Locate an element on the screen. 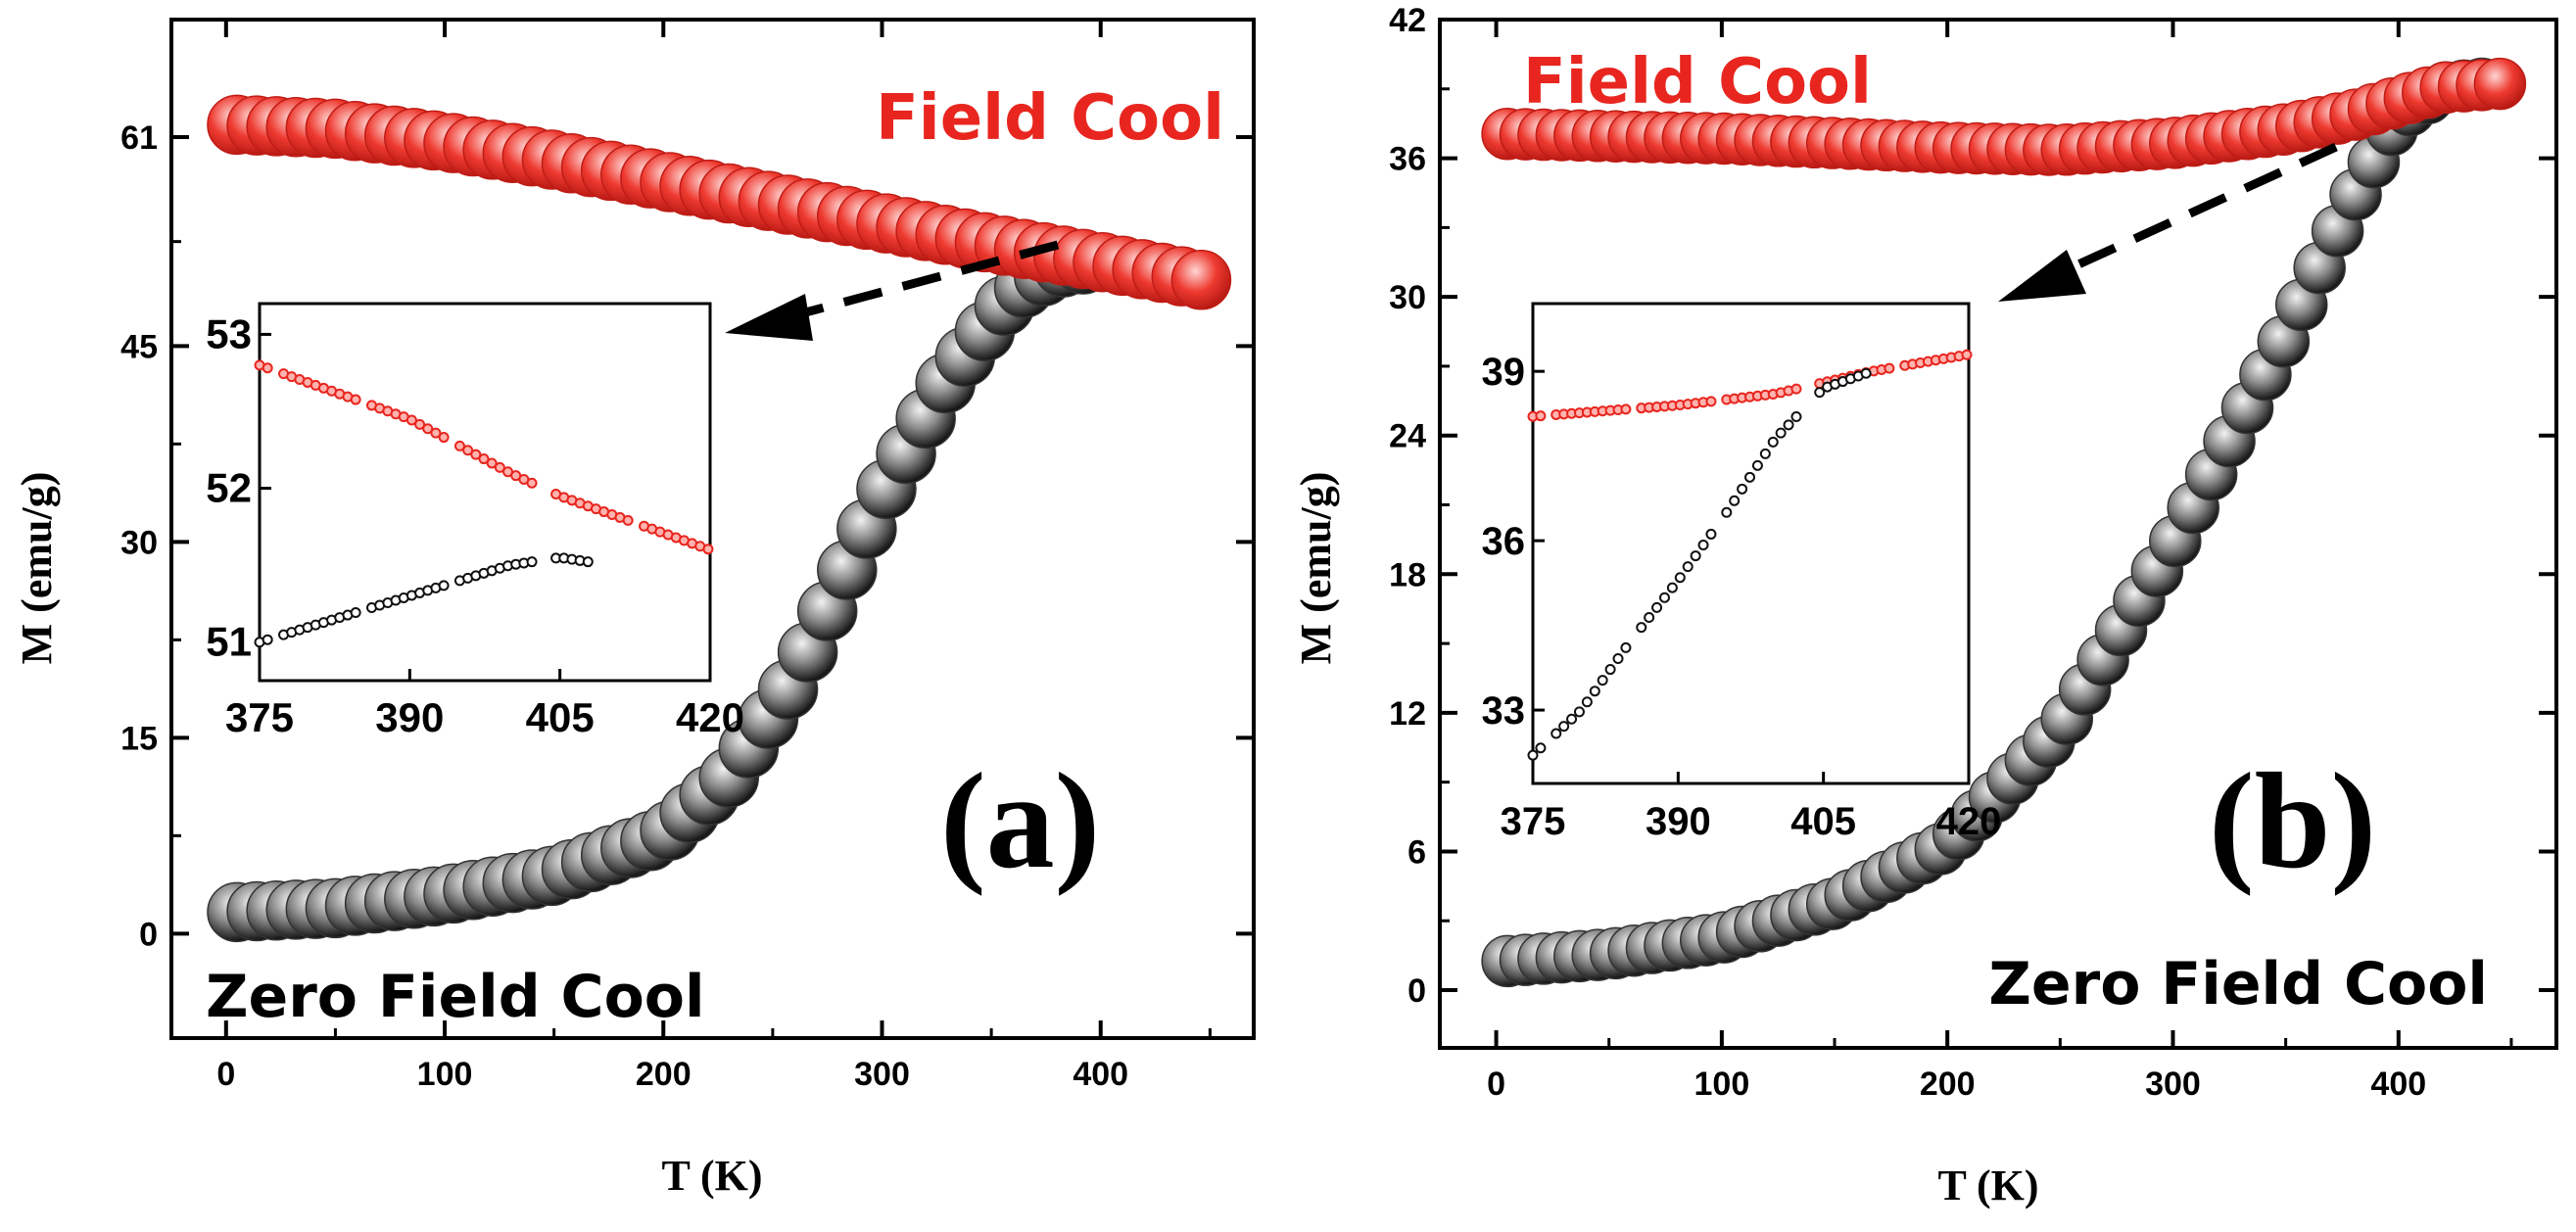  panel-a-inset-series is located at coordinates (484, 503).